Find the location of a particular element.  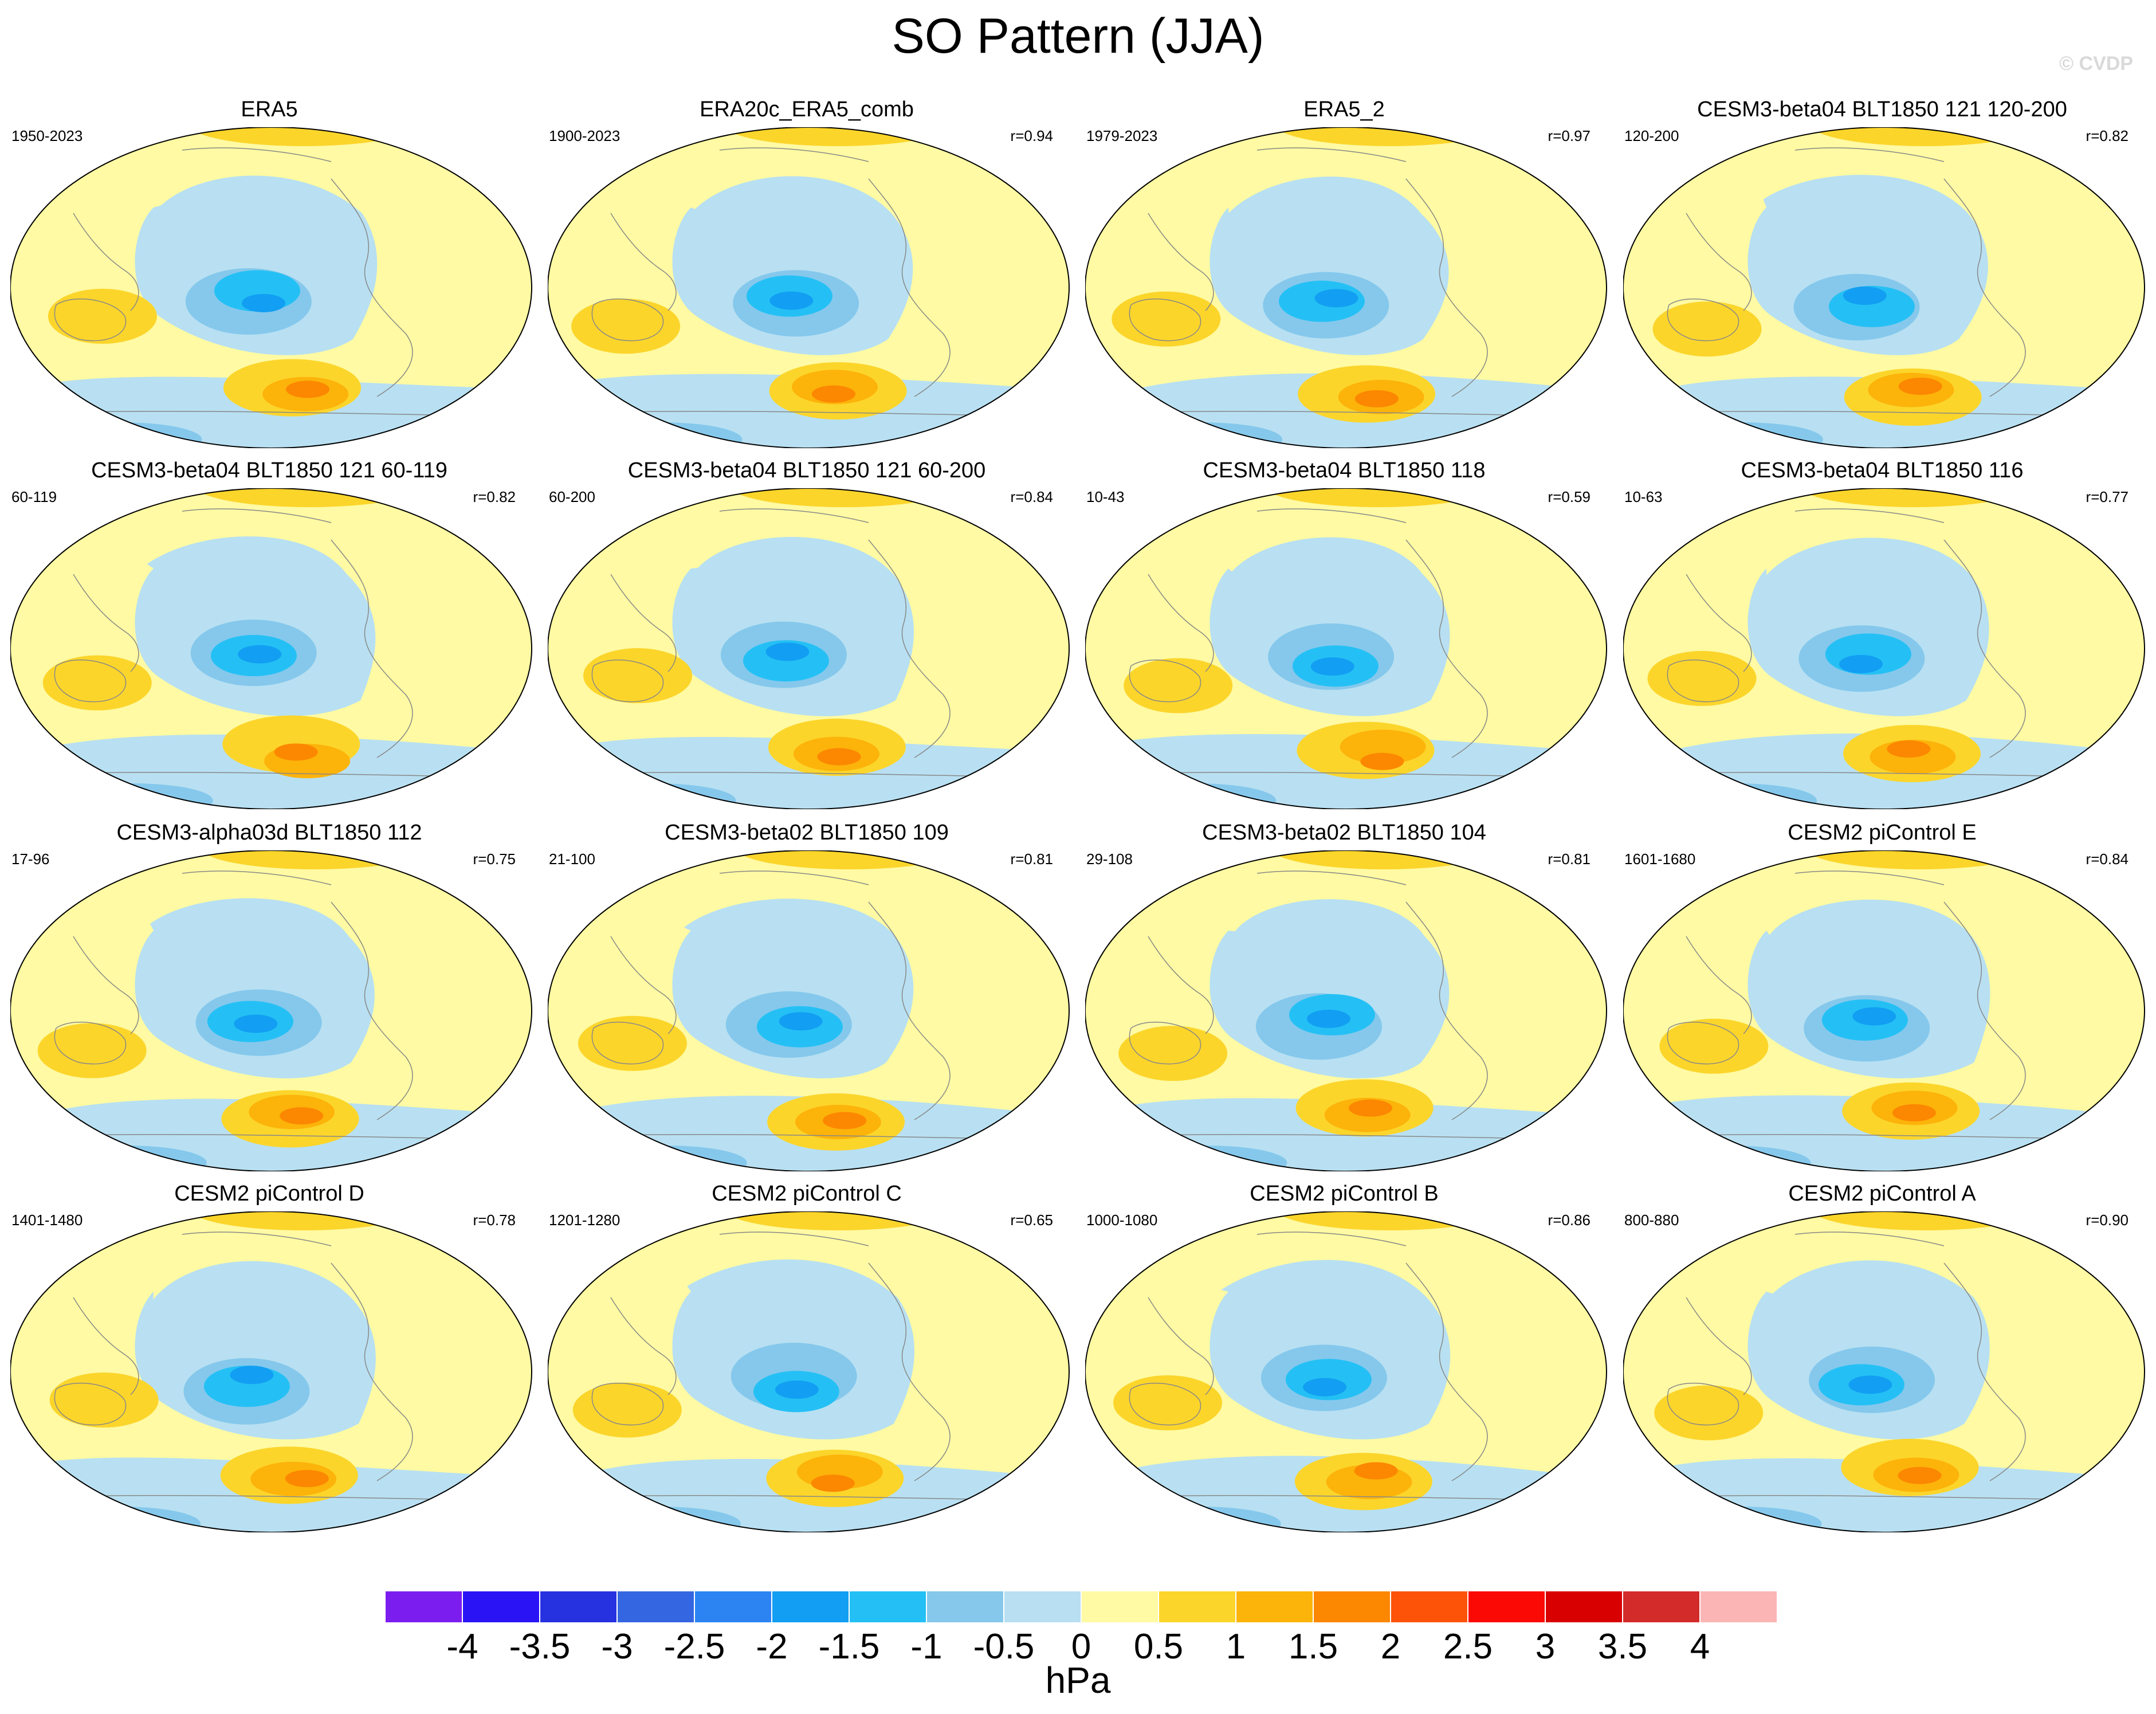

map-panel: CESM3-beta04 BLT1850 116 10-63 r=0.77 is located at coordinates (1882, 636).